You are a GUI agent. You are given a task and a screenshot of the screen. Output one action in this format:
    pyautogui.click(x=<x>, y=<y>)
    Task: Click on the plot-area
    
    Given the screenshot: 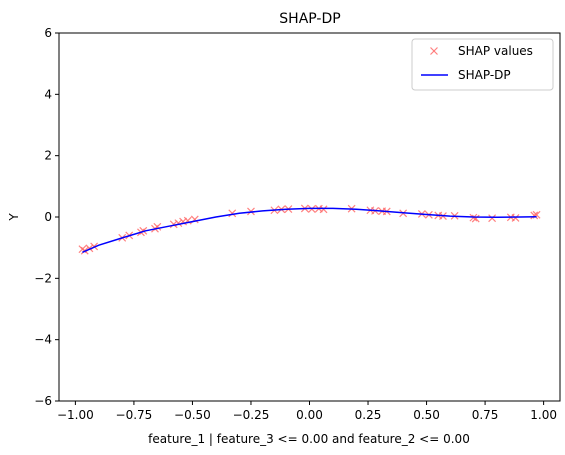 What is the action you would take?
    pyautogui.click(x=309, y=229)
    